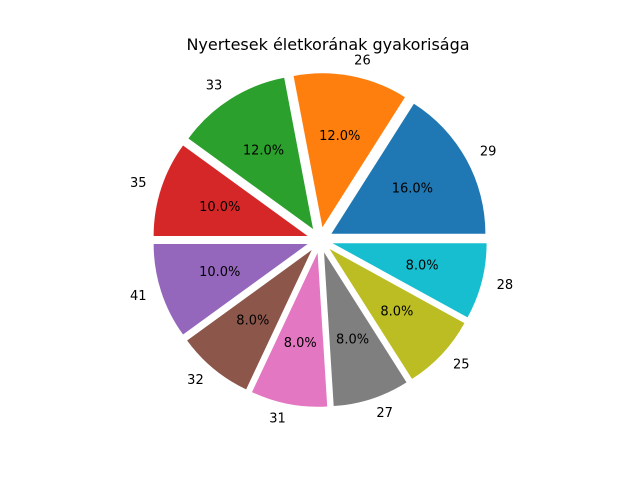 Image resolution: width=640 pixels, height=480 pixels. I want to click on slice-category-label: 41, so click(138, 296).